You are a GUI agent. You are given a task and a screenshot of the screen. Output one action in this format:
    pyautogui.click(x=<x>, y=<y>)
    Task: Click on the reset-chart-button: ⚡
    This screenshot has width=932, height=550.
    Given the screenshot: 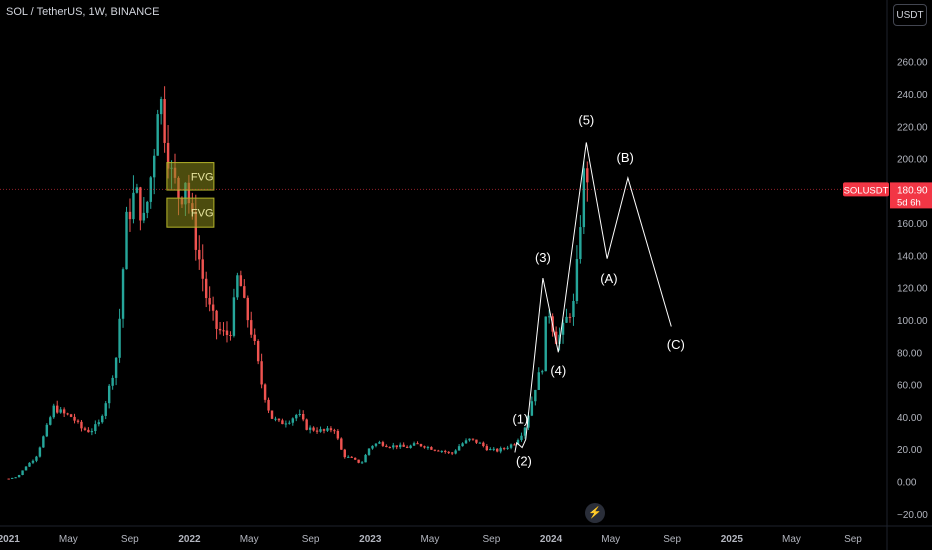 What is the action you would take?
    pyautogui.click(x=595, y=513)
    